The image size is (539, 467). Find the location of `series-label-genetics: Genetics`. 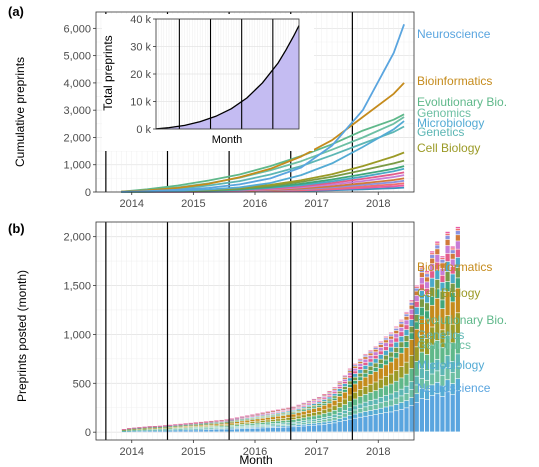

series-label-genetics: Genetics is located at coordinates (440, 132).